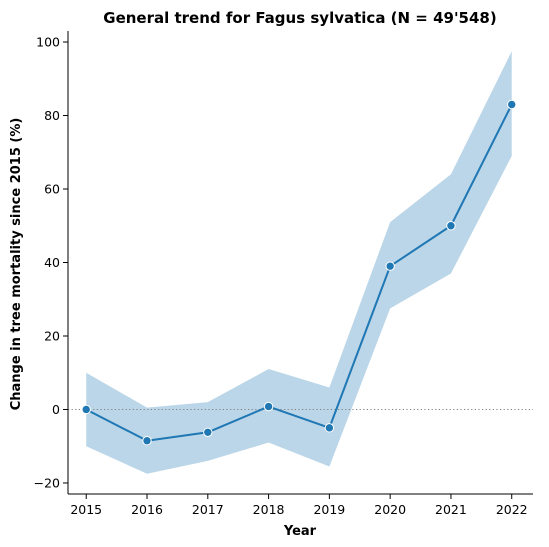  I want to click on y-tick-label-0: 0, so click(56, 409).